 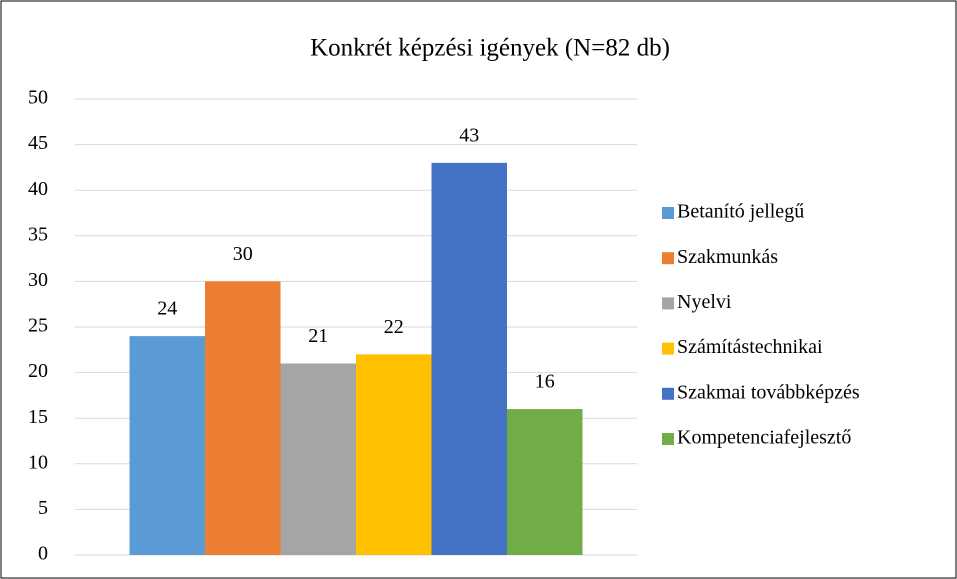 I want to click on chart-title: Konkrét képzési igények (N=82 db), so click(x=490, y=48).